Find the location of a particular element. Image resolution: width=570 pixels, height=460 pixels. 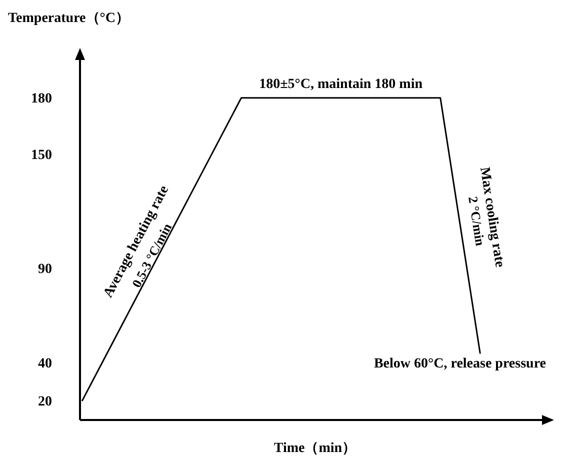

y-tick-label: 150 is located at coordinates (41, 156).